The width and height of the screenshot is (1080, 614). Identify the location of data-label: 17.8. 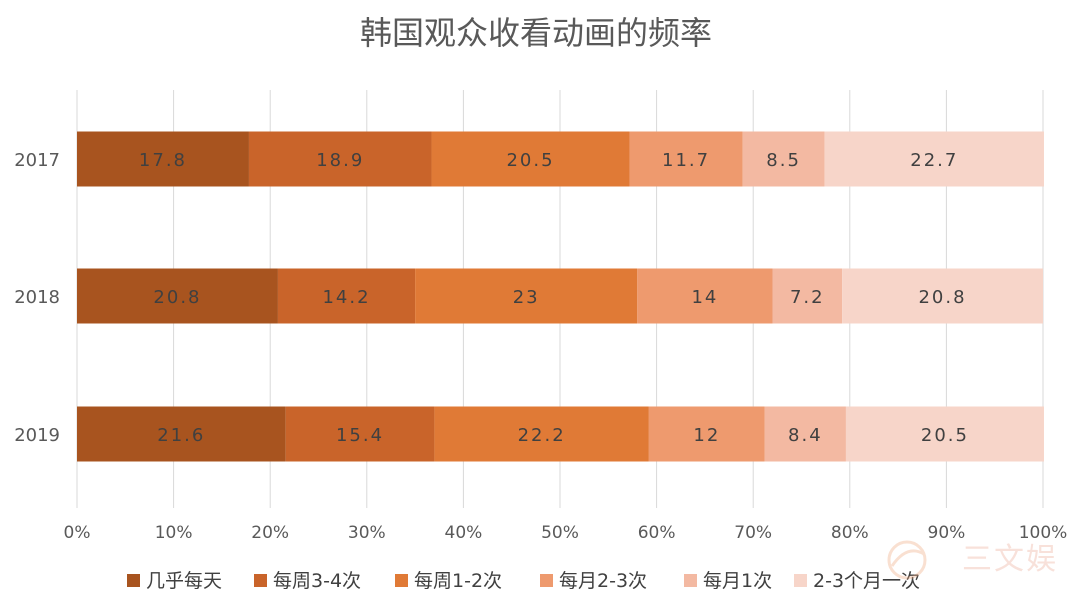
(163, 160).